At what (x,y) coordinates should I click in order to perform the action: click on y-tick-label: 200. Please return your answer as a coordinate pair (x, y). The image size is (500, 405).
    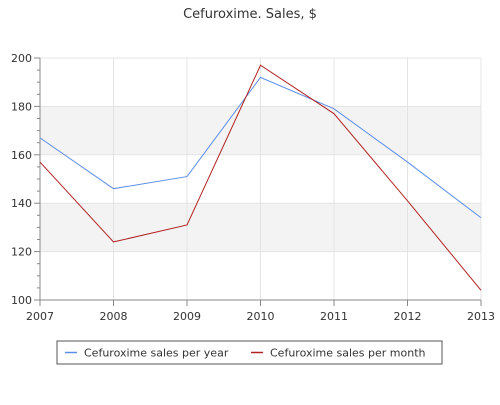
    Looking at the image, I should click on (21, 58).